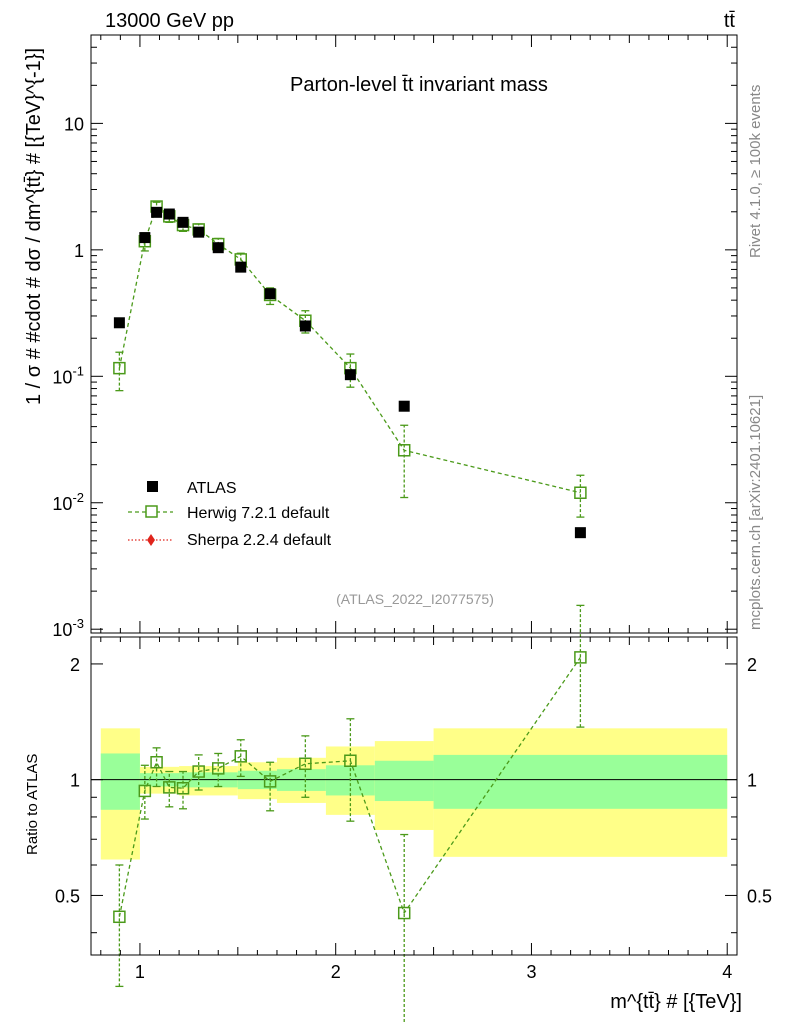  Describe the element at coordinates (152, 486) in the screenshot. I see `legend-atlas-marker` at that location.